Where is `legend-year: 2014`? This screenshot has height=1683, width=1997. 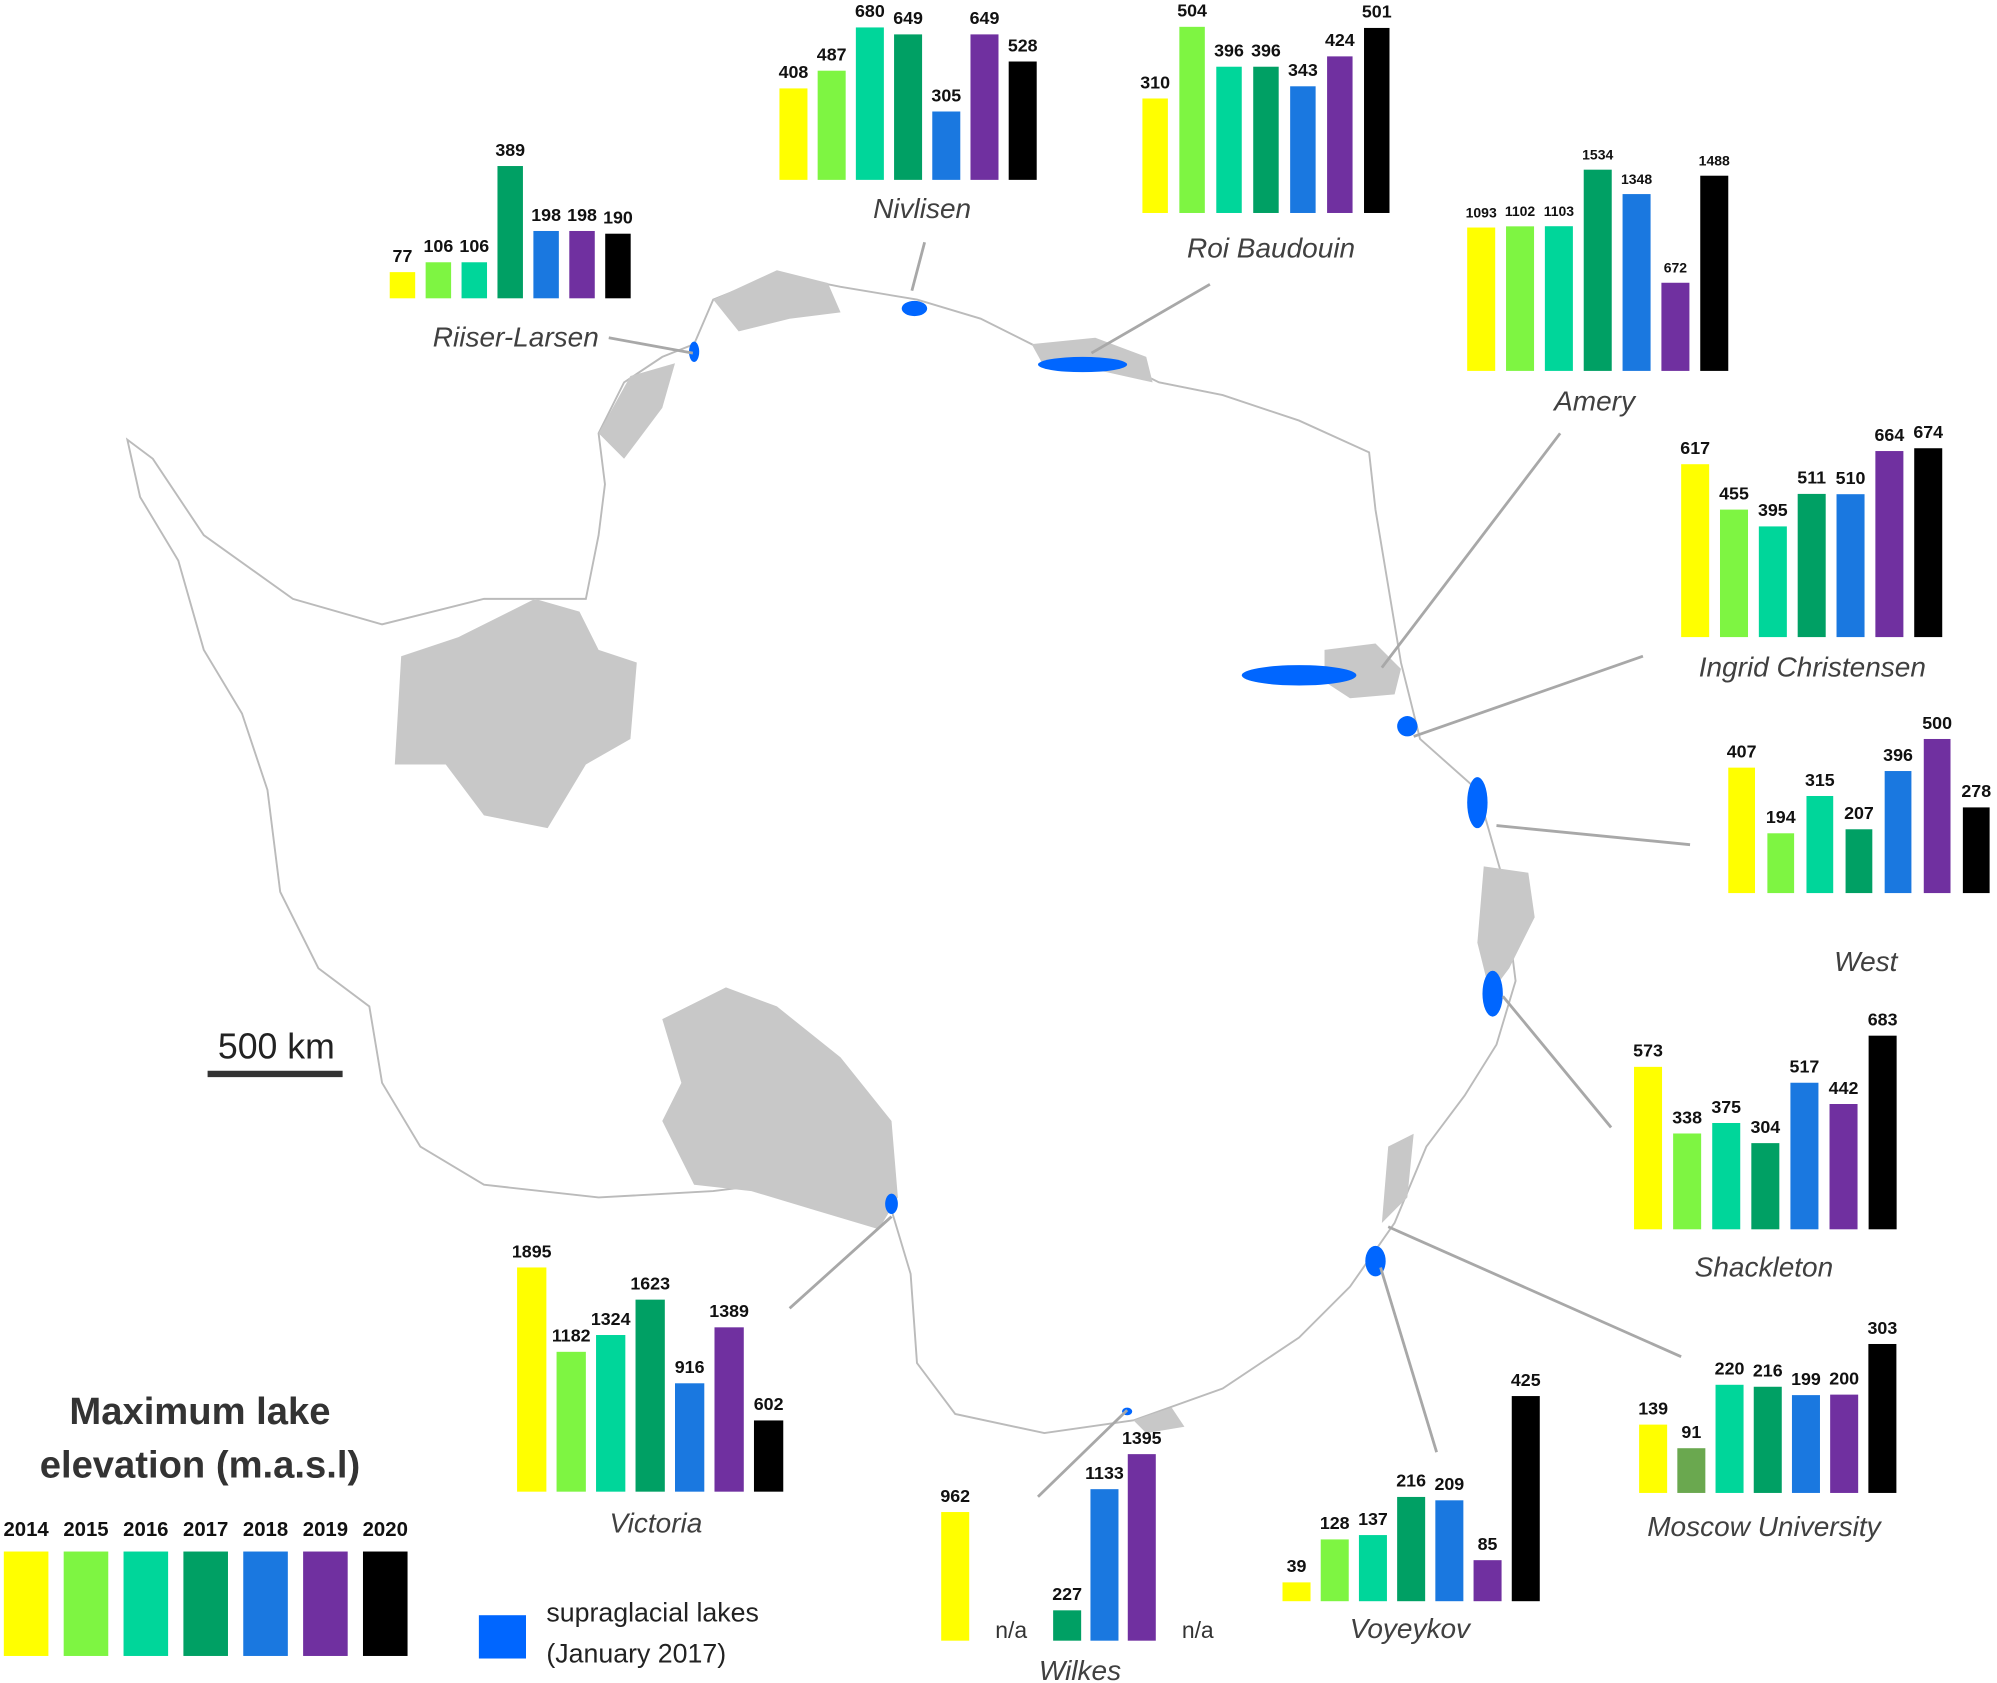 legend-year: 2014 is located at coordinates (26, 1530).